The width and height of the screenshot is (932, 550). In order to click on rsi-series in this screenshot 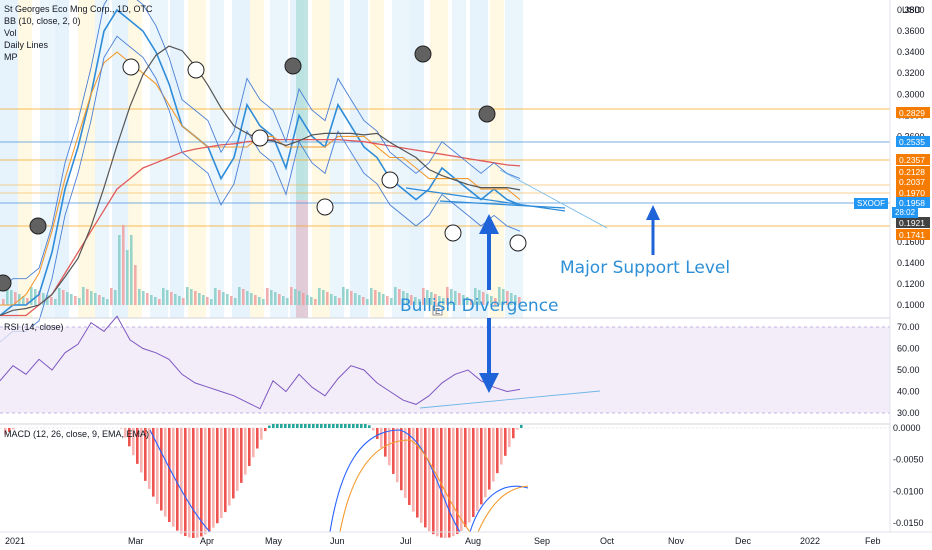, I will do `click(260, 362)`.